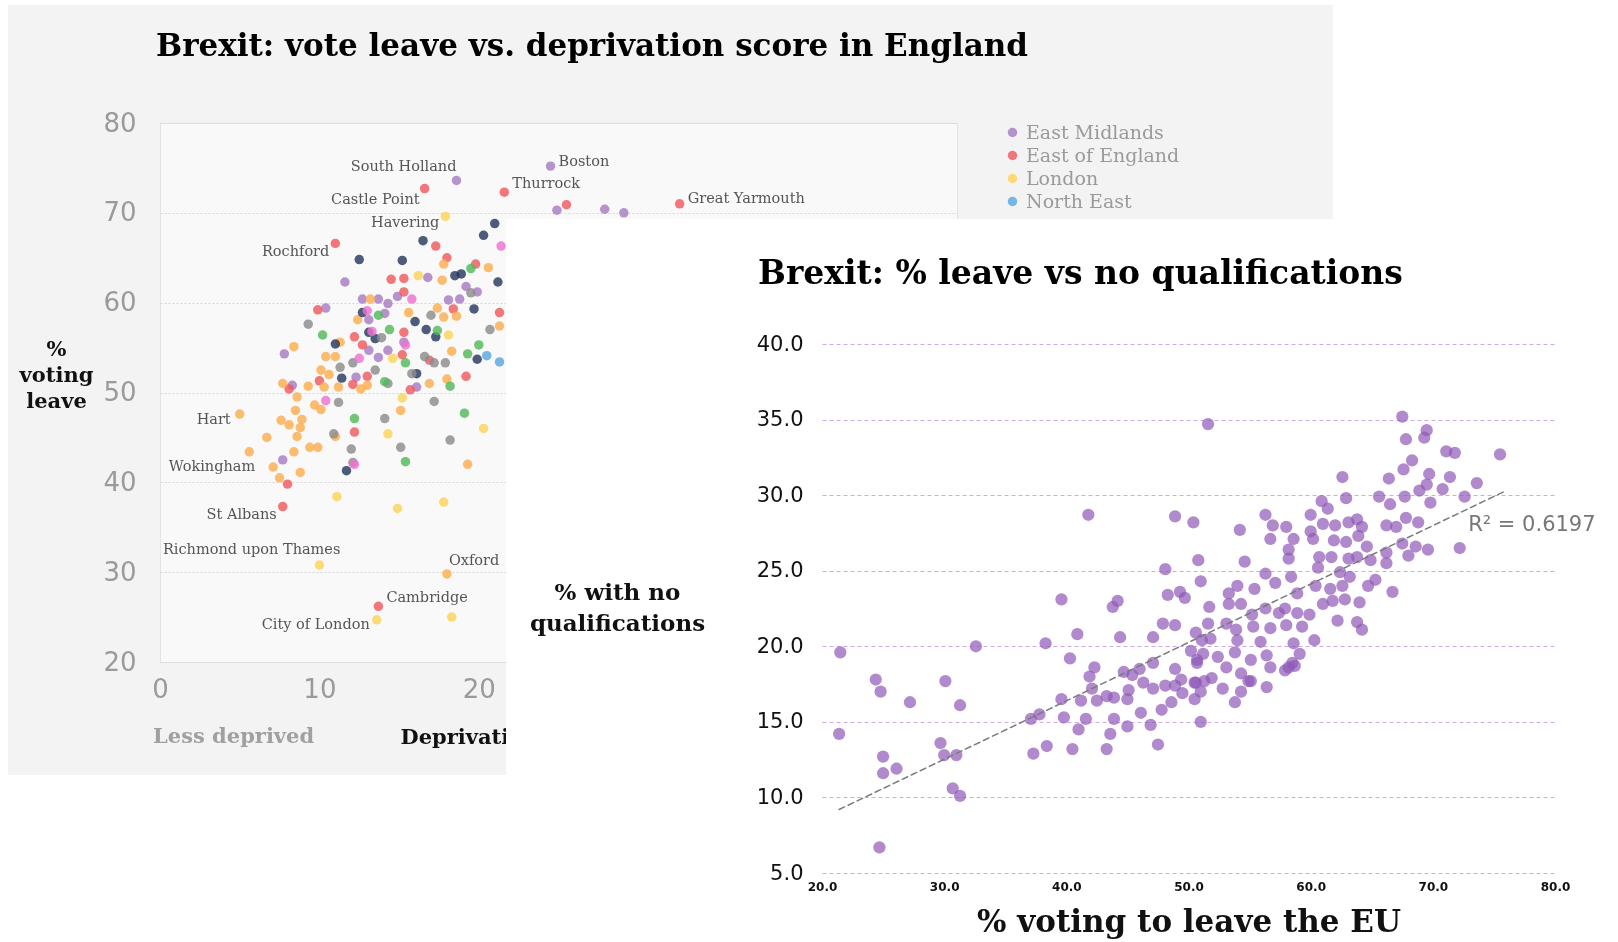 The image size is (1618, 942). What do you see at coordinates (1189, 886) in the screenshot?
I see `x-tick-label: 50.0` at bounding box center [1189, 886].